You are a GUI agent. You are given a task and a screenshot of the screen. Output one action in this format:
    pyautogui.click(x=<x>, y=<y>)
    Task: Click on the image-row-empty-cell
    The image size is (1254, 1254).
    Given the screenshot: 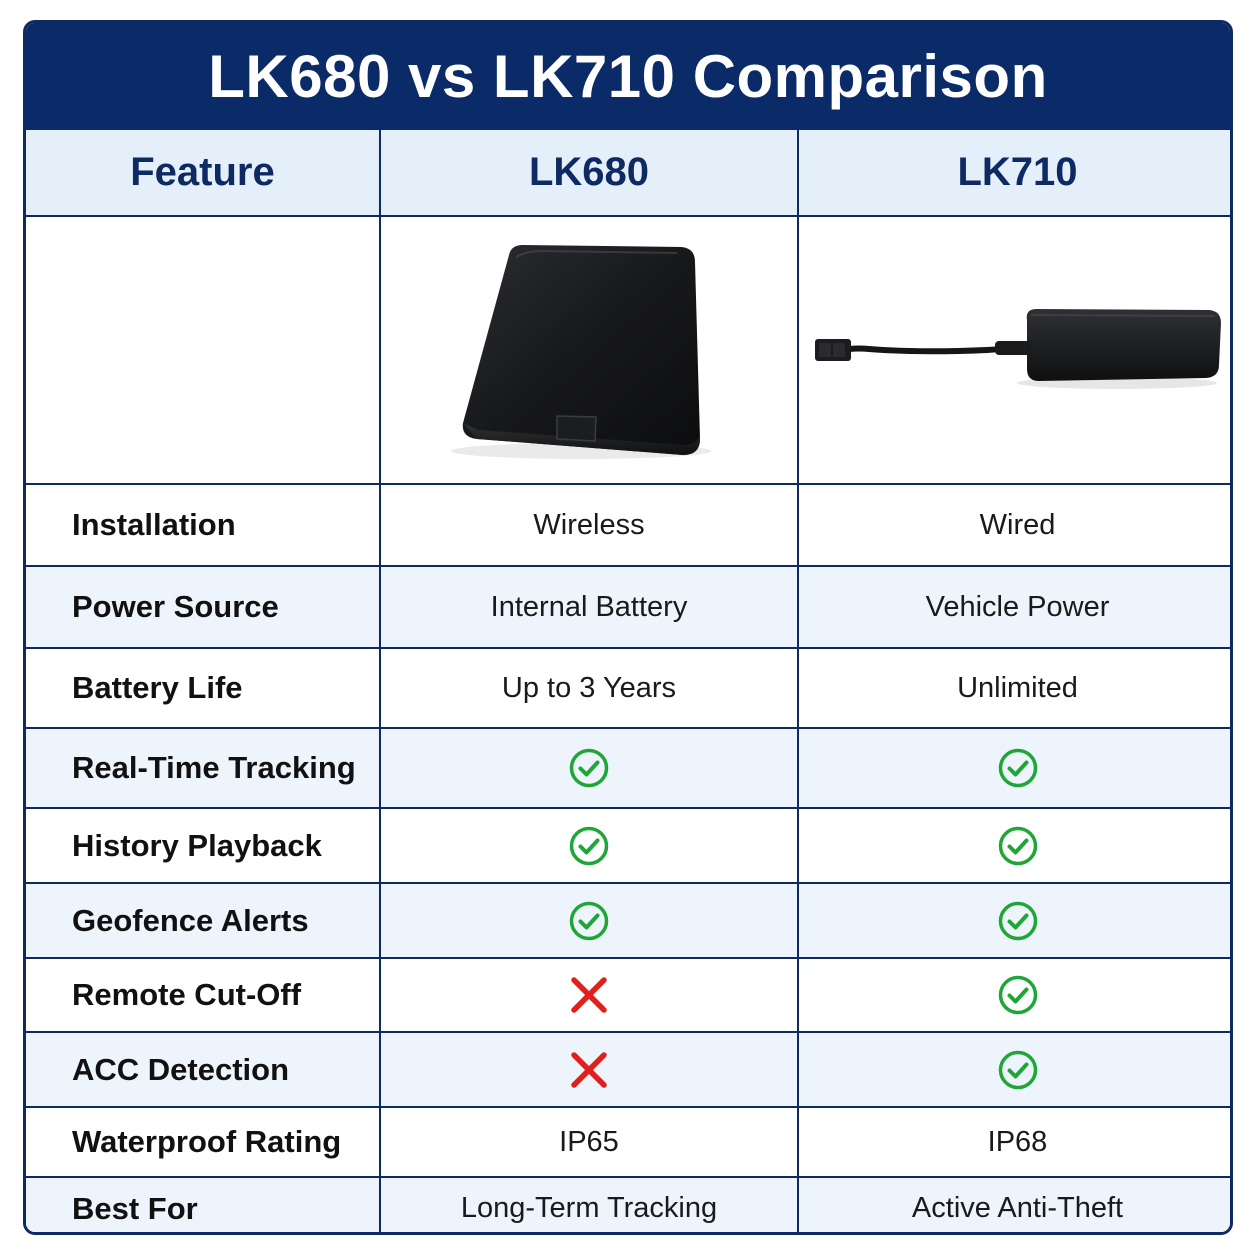 What is the action you would take?
    pyautogui.click(x=203, y=350)
    